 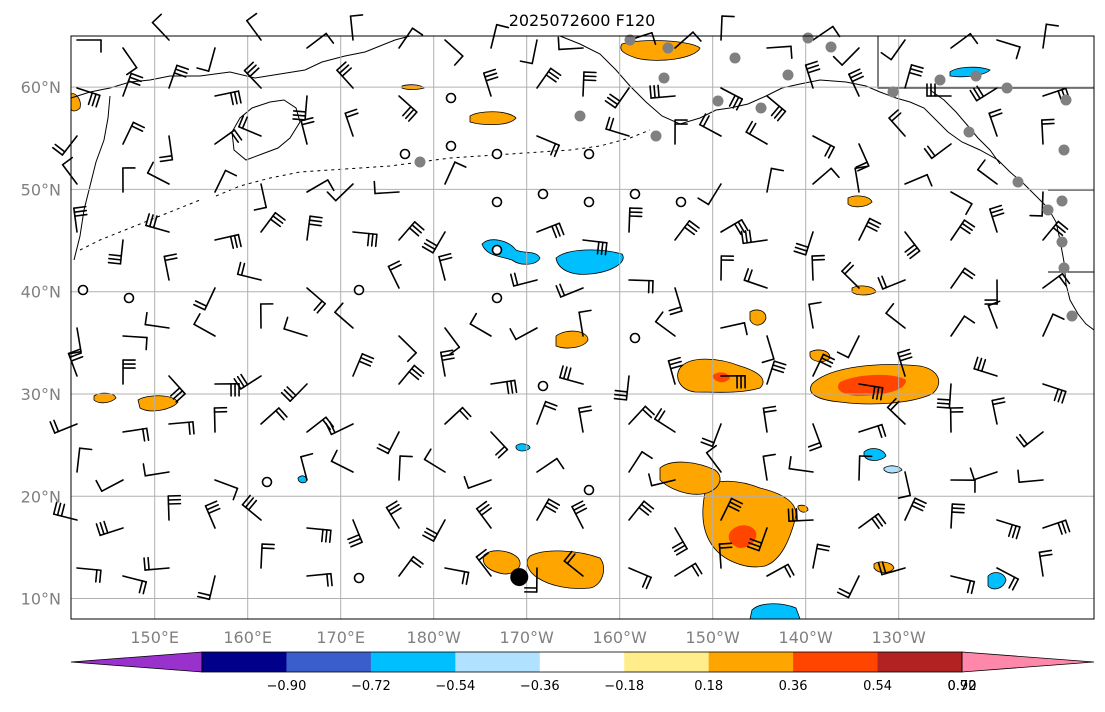 What do you see at coordinates (582, 20) in the screenshot?
I see `map-title: 2025072600 F120` at bounding box center [582, 20].